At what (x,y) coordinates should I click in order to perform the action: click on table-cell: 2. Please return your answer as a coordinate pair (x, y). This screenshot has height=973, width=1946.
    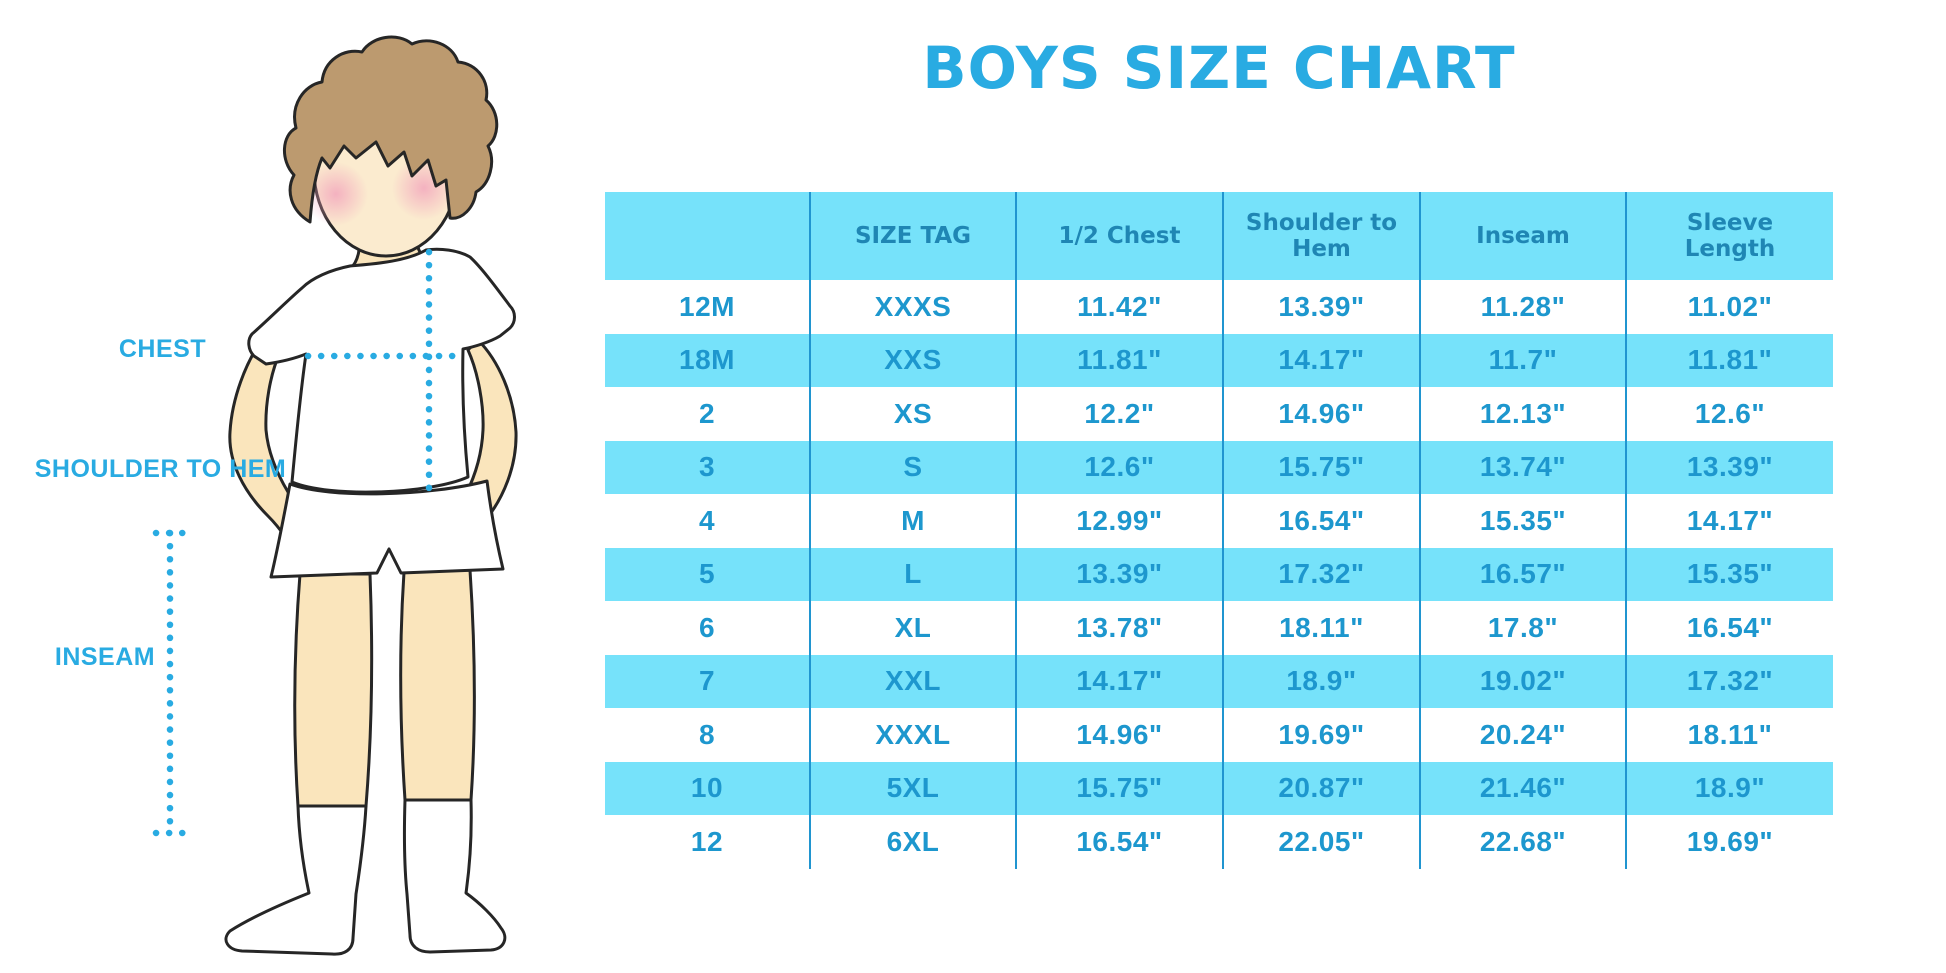
    Looking at the image, I should click on (707, 413).